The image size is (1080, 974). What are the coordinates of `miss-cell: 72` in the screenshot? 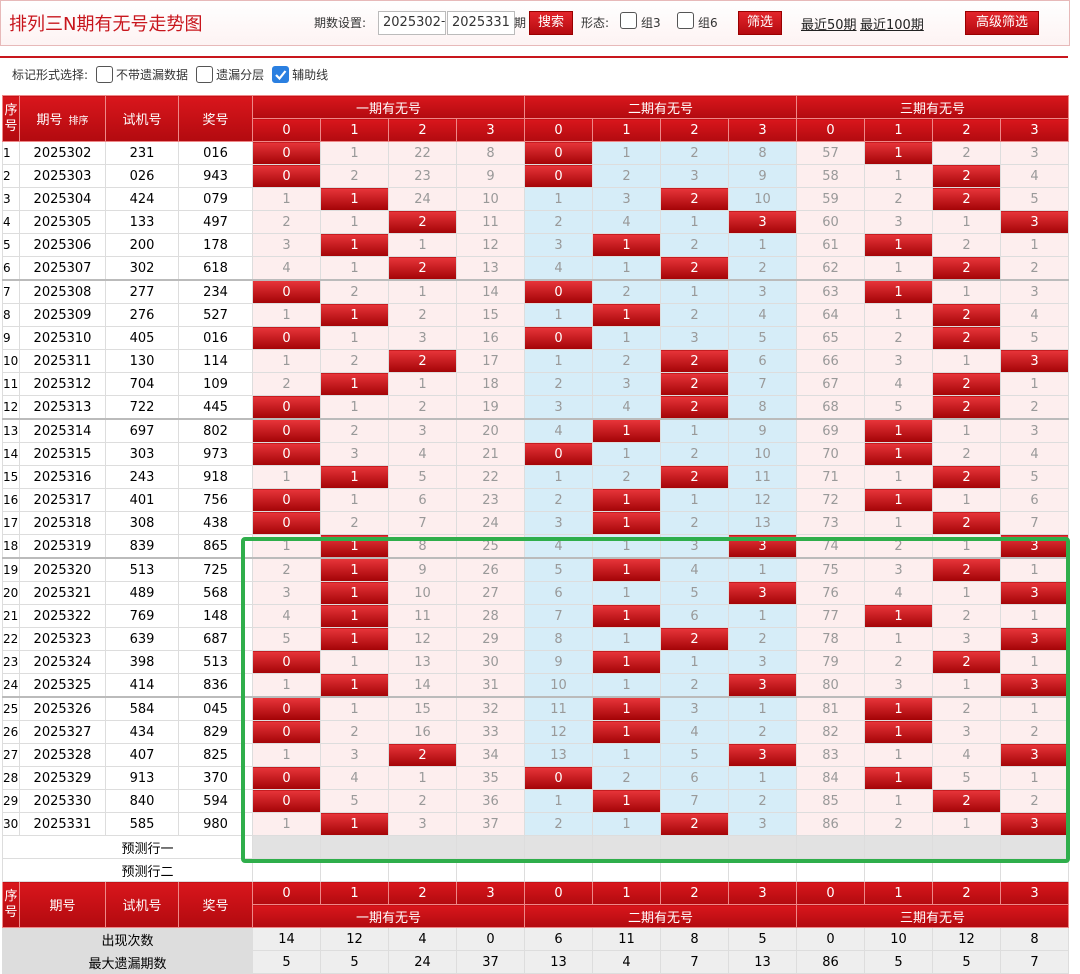 It's located at (830, 500).